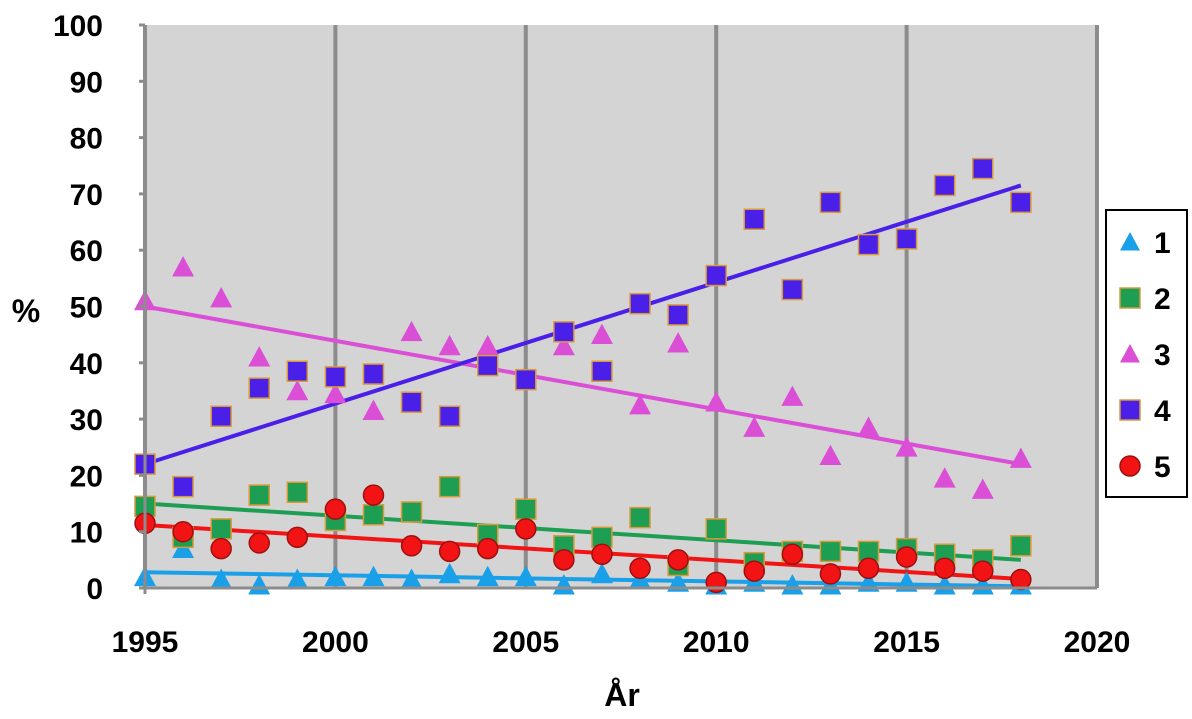  Describe the element at coordinates (622, 695) in the screenshot. I see `x-axis-label: År` at that location.